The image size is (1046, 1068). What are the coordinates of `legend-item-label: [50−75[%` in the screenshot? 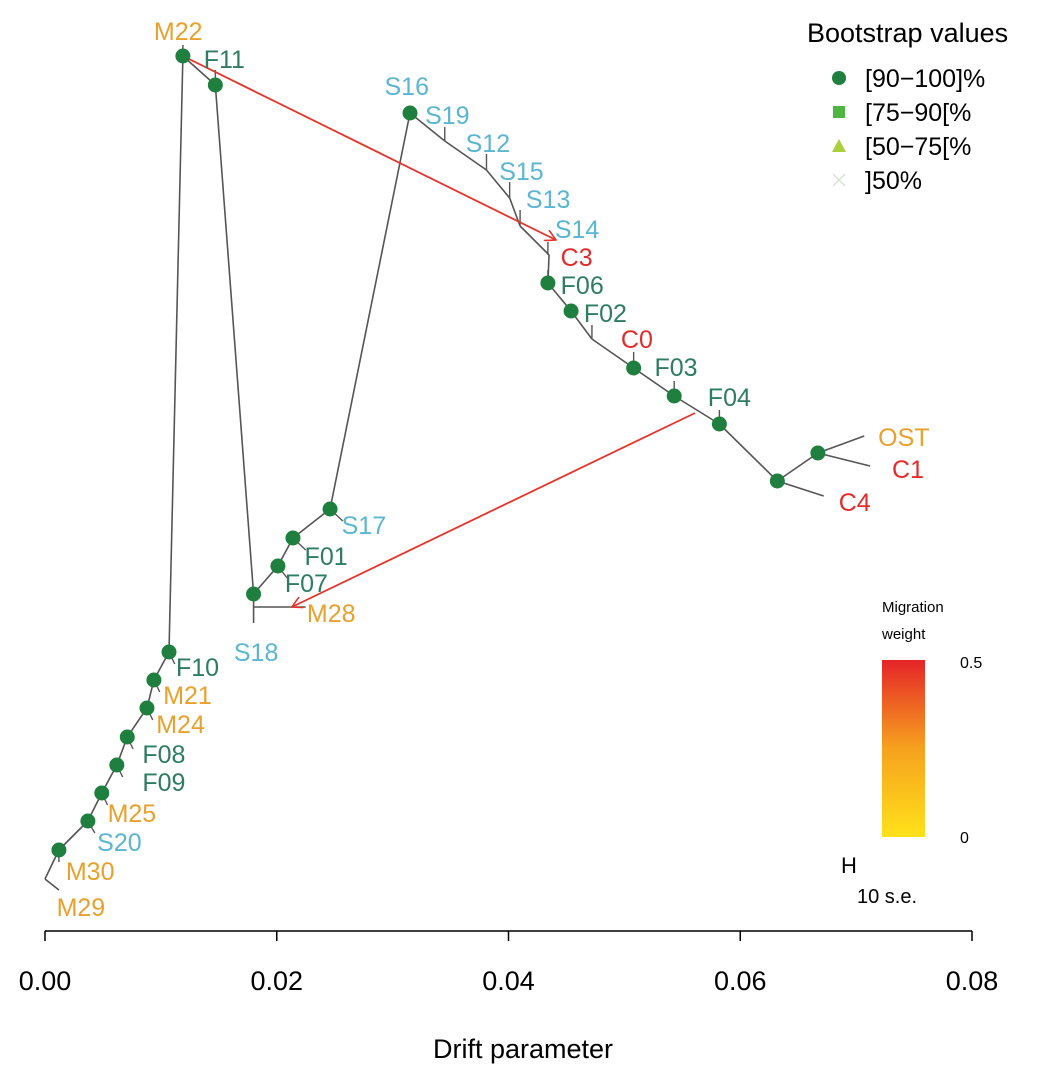 It's located at (918, 147).